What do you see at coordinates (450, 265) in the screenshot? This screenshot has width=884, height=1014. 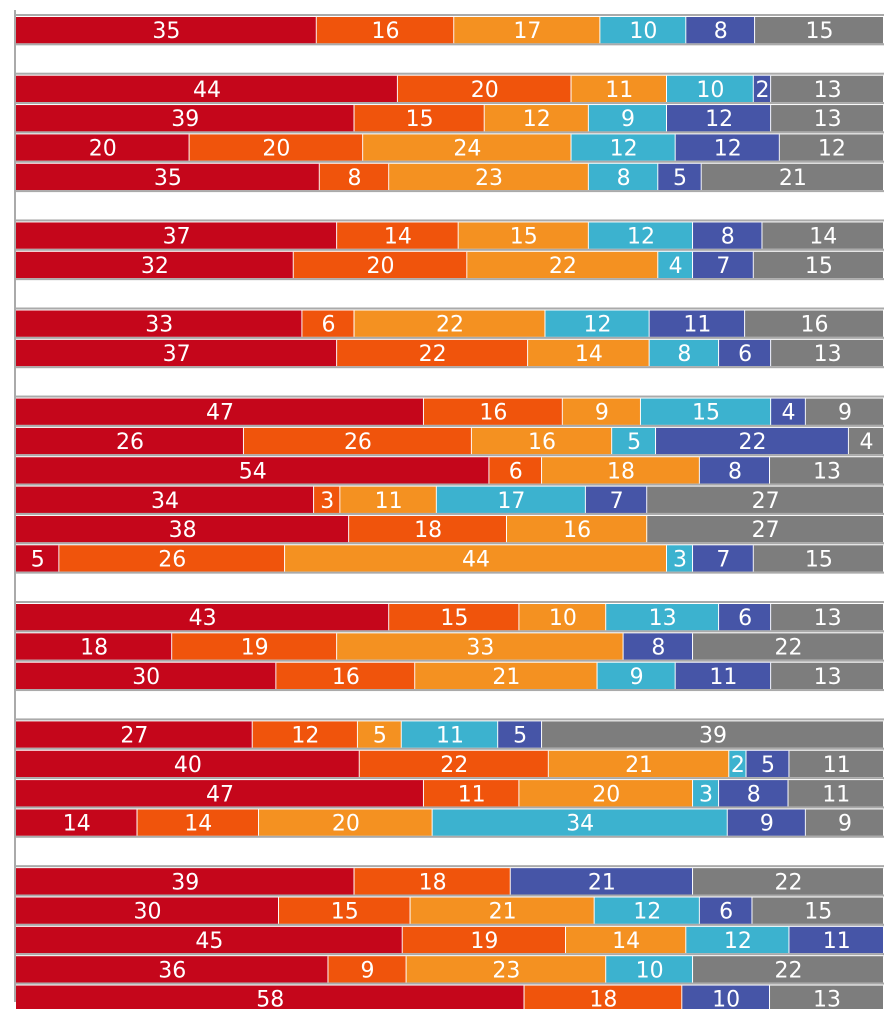 I see `bar-row: 32 20 22 4 7 15` at bounding box center [450, 265].